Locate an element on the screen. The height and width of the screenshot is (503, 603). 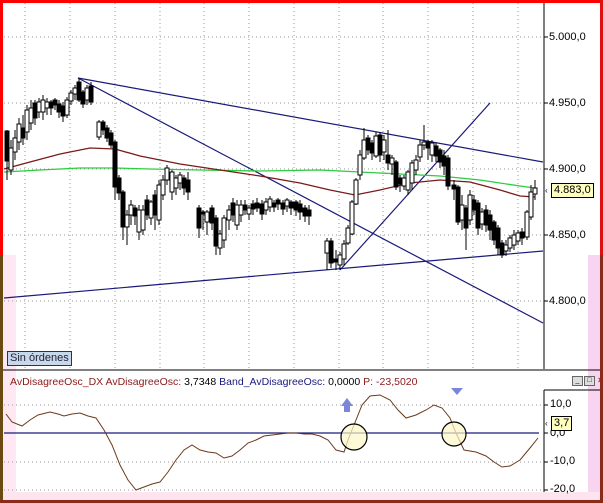
osc-axis-tick: -10,0 is located at coordinates (563, 461).